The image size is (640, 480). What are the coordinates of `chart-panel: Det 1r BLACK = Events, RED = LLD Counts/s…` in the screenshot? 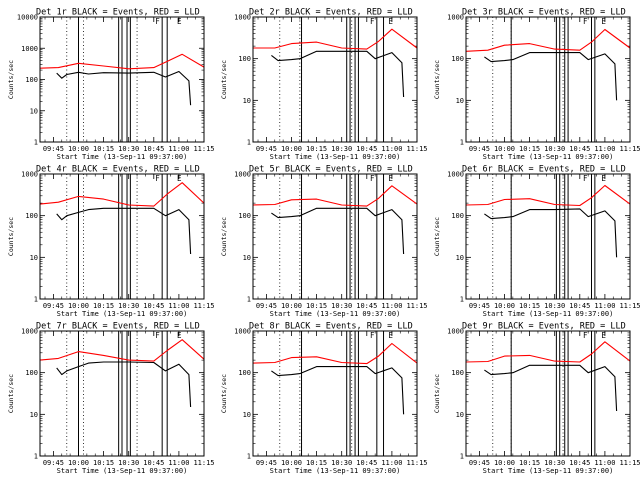 It's located at (111, 85).